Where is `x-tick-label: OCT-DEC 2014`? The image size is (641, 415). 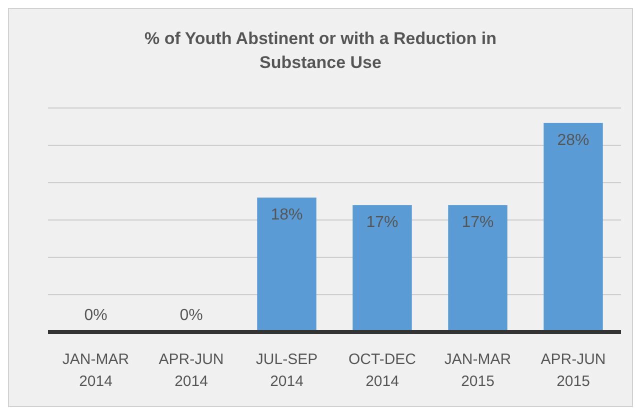 x-tick-label: OCT-DEC 2014 is located at coordinates (382, 370).